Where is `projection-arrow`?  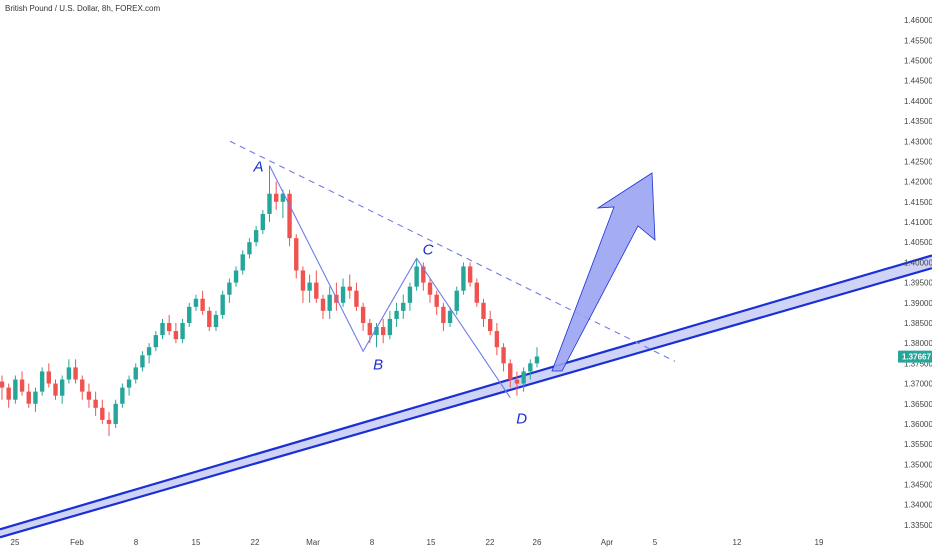
projection-arrow is located at coordinates (603, 272).